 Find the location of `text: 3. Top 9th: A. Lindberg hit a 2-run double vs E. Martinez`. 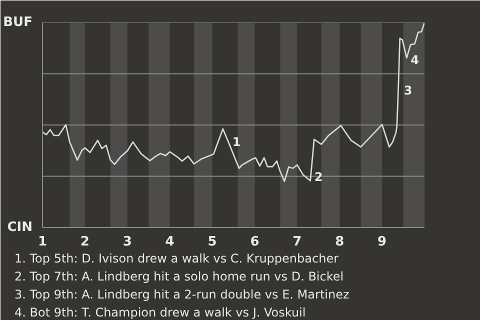

text: 3. Top 9th: A. Lindberg hit a 2-run double vs E. Martinez is located at coordinates (182, 295).